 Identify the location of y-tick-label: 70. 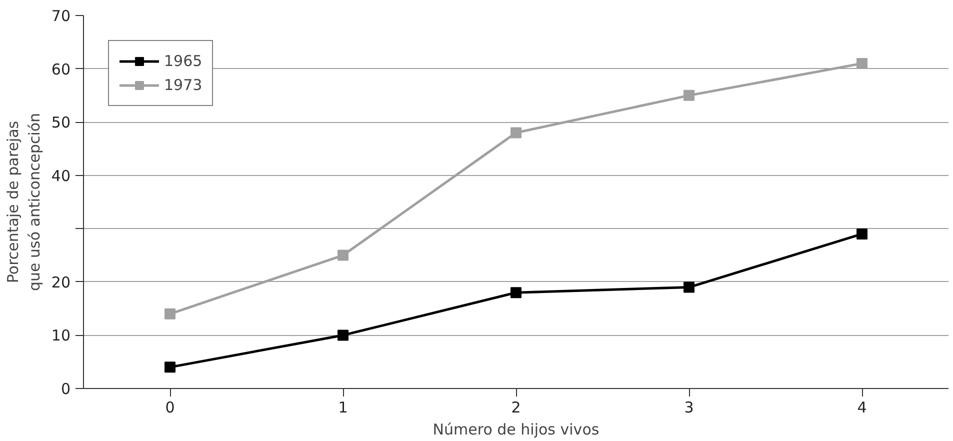
(61, 16).